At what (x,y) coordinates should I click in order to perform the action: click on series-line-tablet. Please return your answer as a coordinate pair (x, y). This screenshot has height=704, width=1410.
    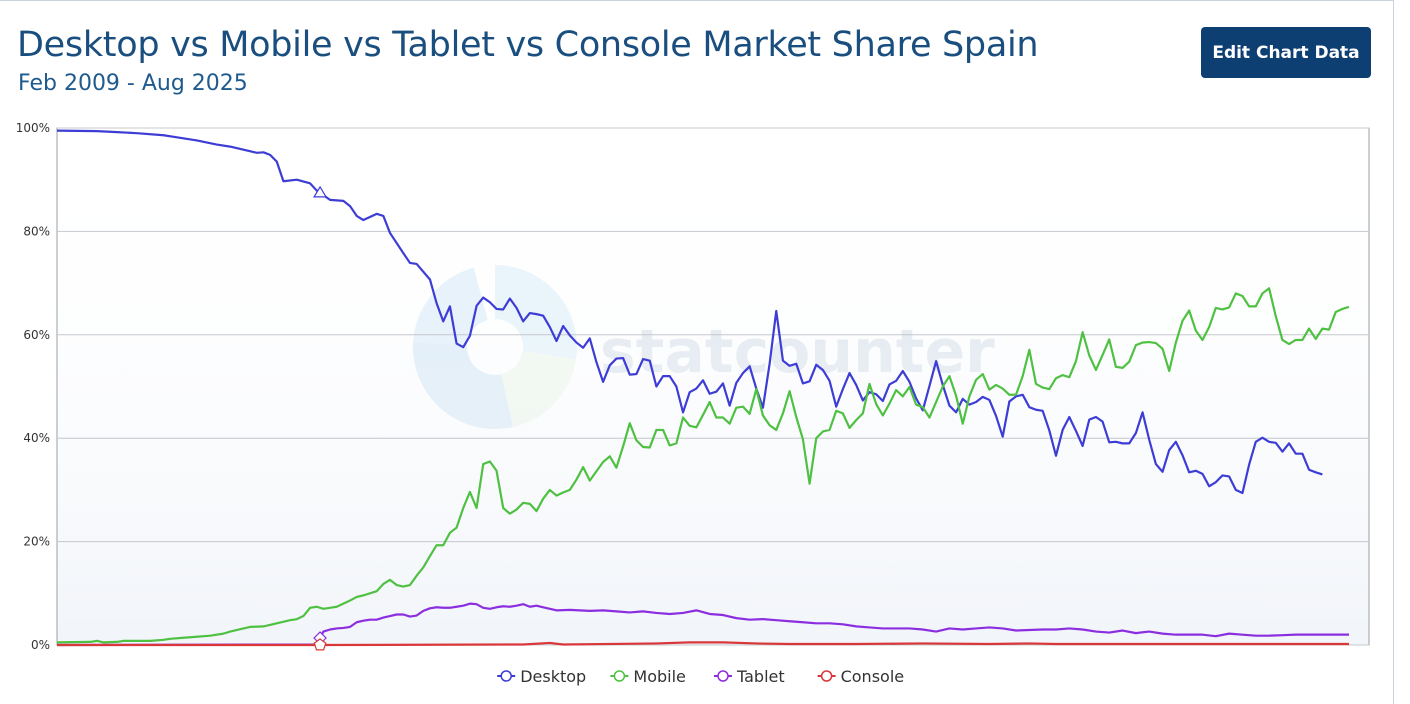
    Looking at the image, I should click on (703, 624).